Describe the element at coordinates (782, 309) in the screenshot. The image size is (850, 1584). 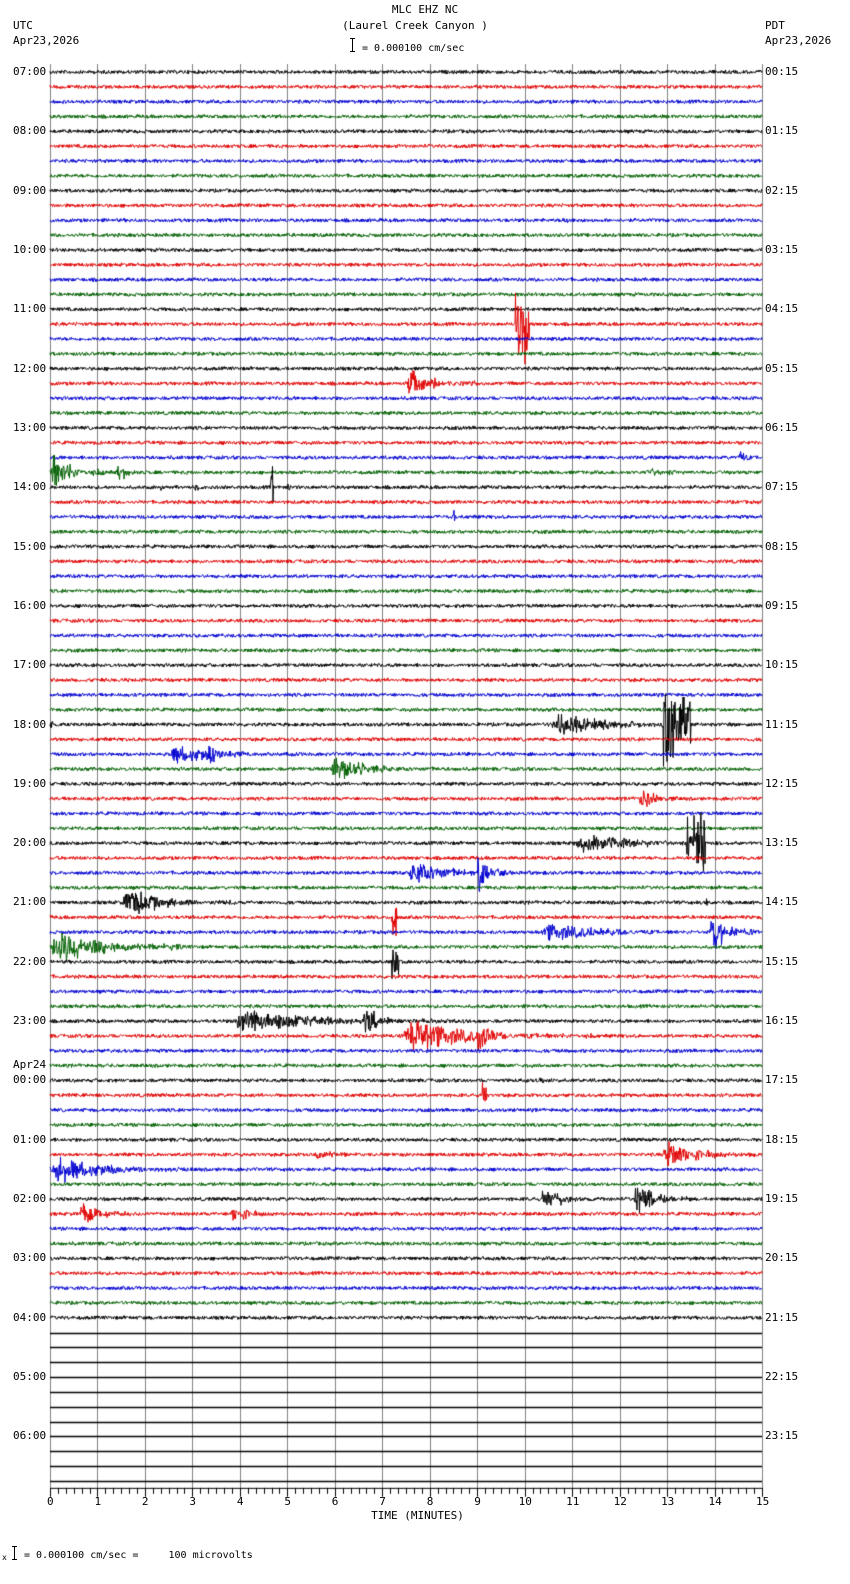
I see `pdt-hour-label: 04:15` at that location.